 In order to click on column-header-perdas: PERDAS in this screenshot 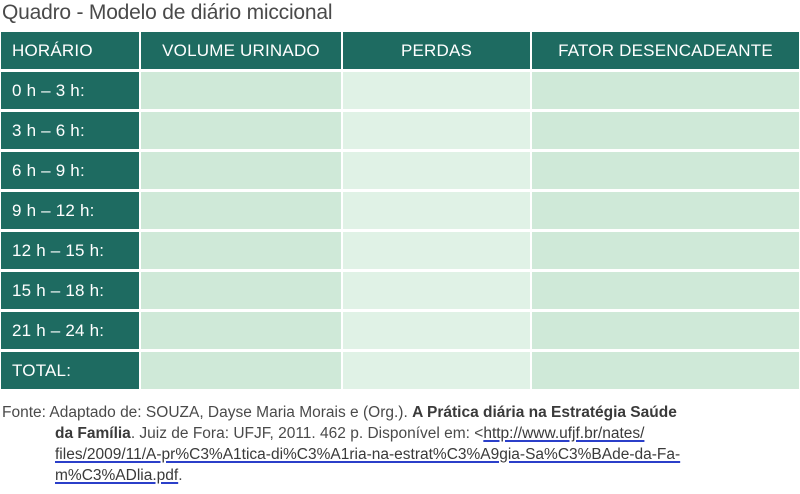, I will do `click(436, 50)`.